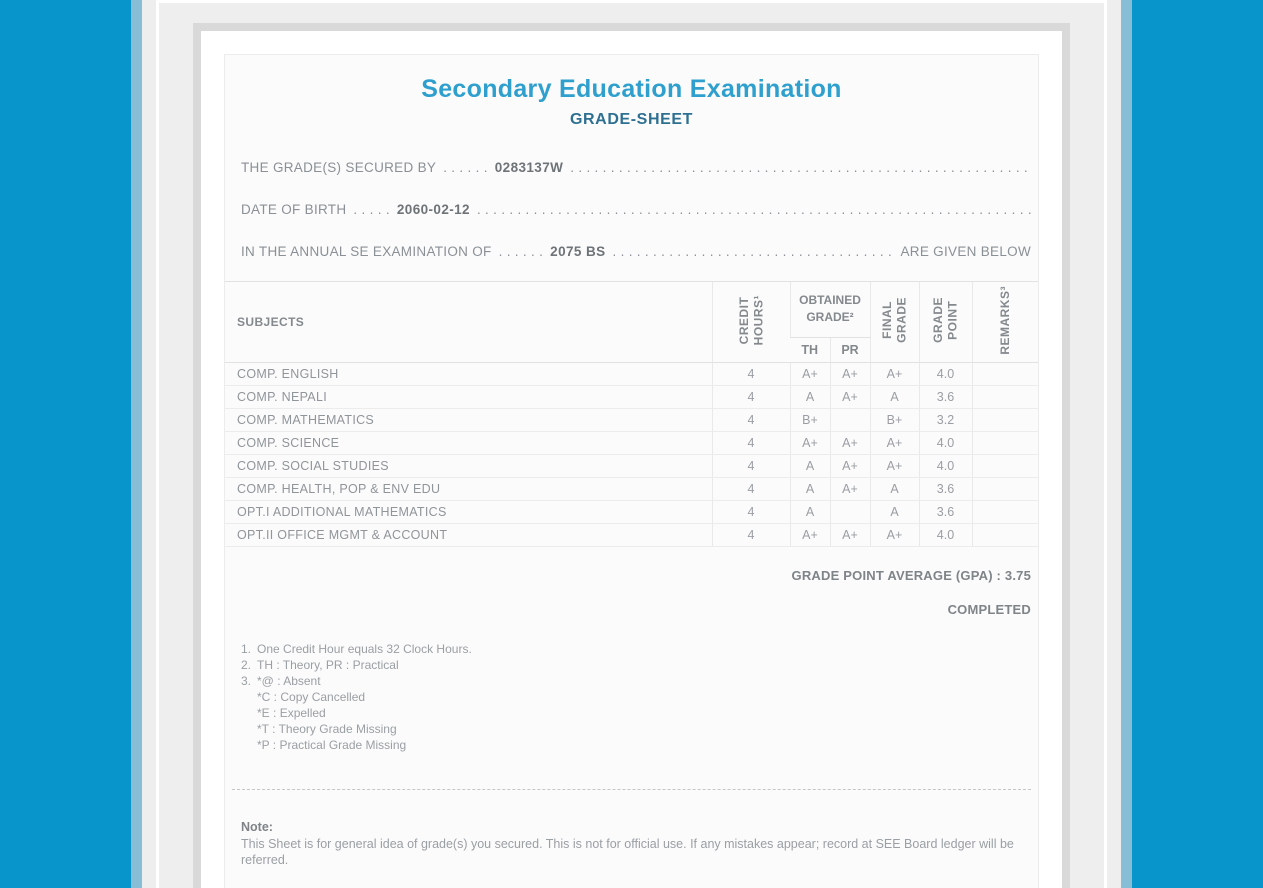  I want to click on table-row: COMP. SCIENCE 4 A+ A+ A+ 4.0, so click(631, 443).